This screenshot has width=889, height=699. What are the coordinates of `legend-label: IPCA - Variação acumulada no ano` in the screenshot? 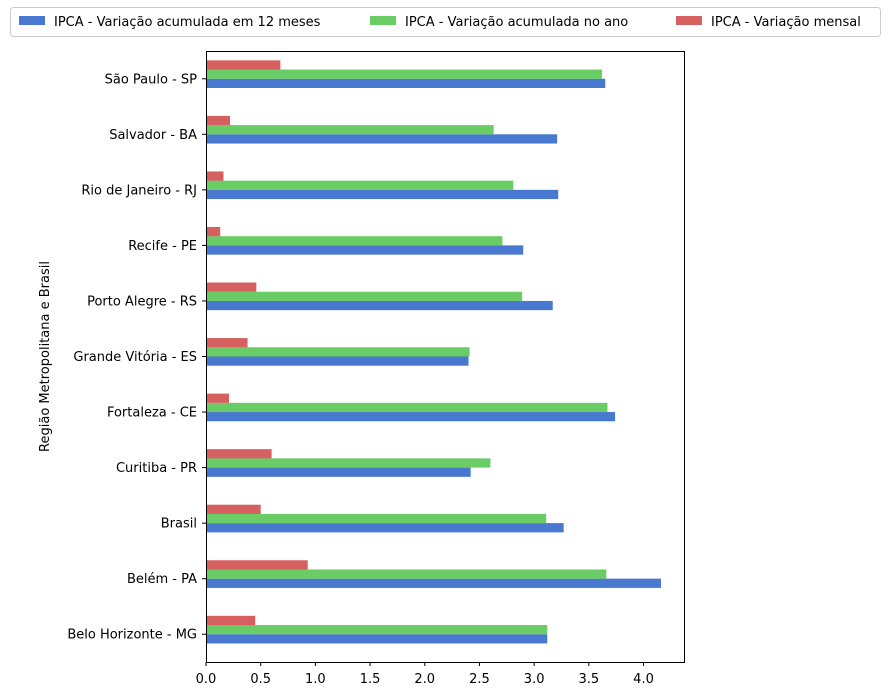 It's located at (516, 22).